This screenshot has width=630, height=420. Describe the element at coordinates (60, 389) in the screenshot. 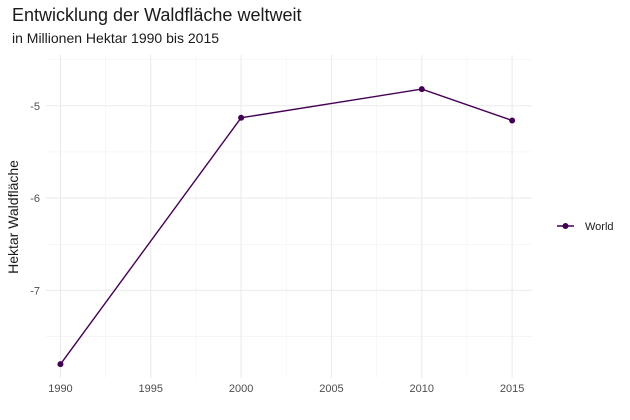

I see `x-tick-label: 1990` at that location.